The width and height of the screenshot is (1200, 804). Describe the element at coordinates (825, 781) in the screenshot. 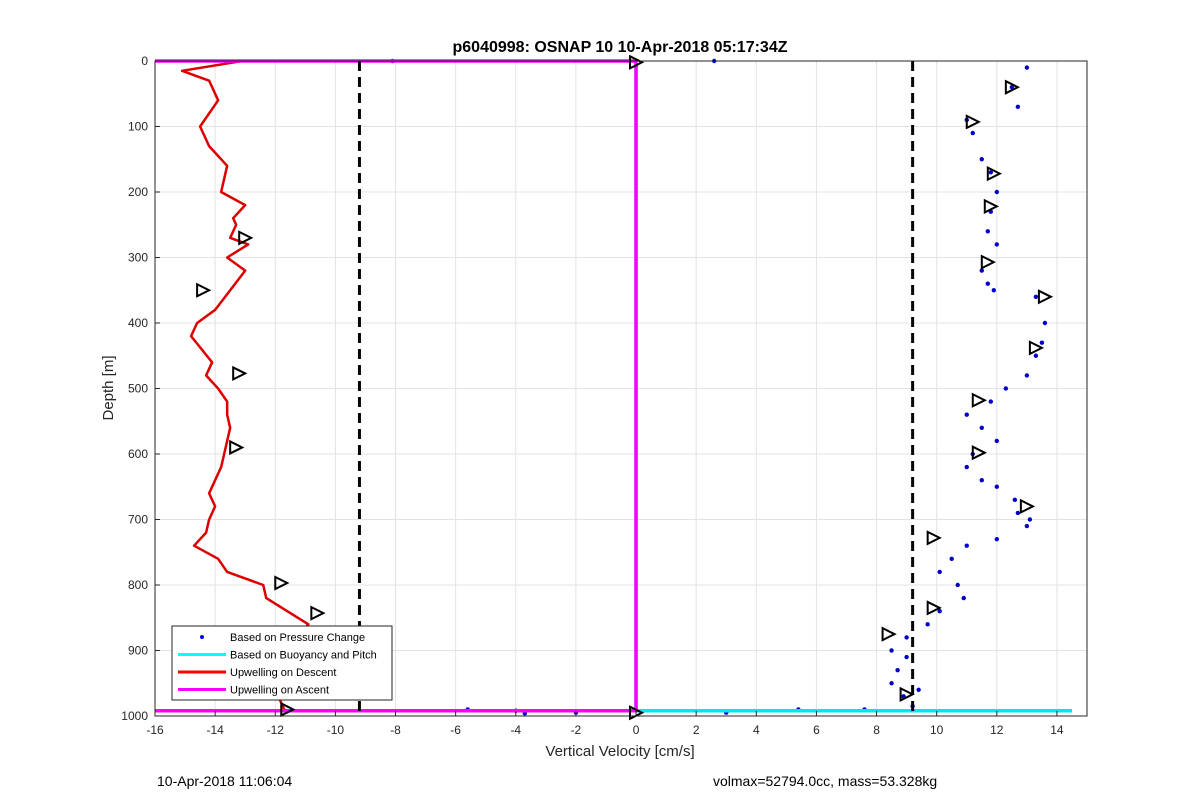

I see `footer-volmax-mass: volmax=52794.0cc, mass=53.328kg` at that location.